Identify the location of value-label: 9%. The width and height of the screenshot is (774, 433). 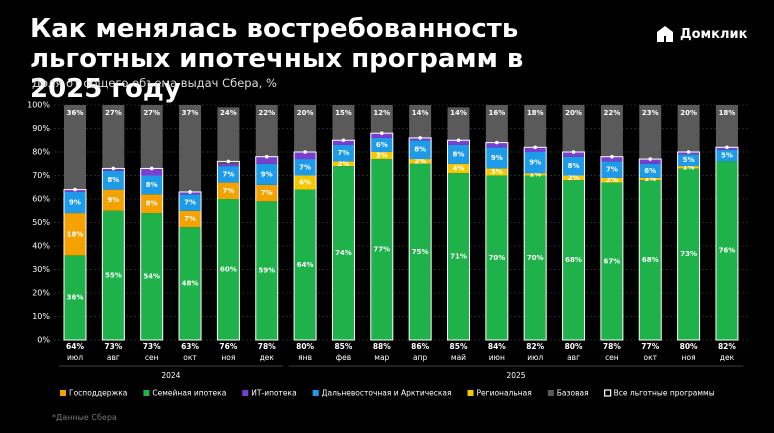
(267, 174).